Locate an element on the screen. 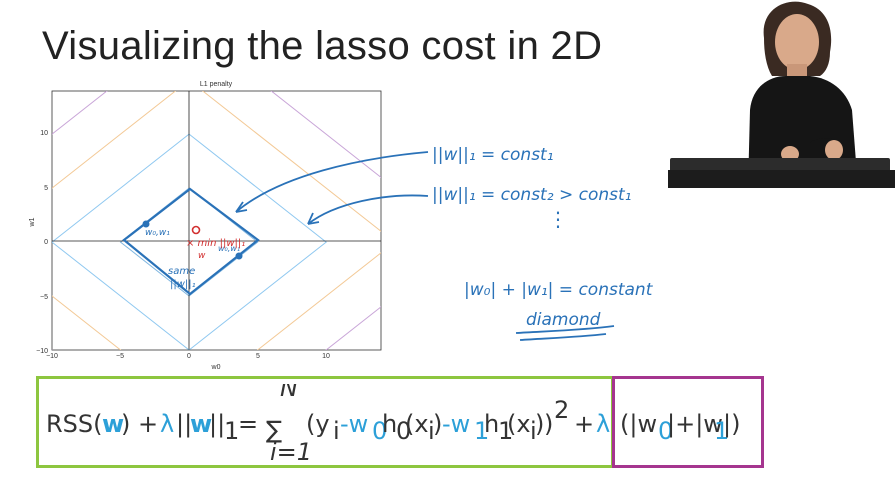 The image size is (895, 481). presenter-hand is located at coordinates (834, 150).